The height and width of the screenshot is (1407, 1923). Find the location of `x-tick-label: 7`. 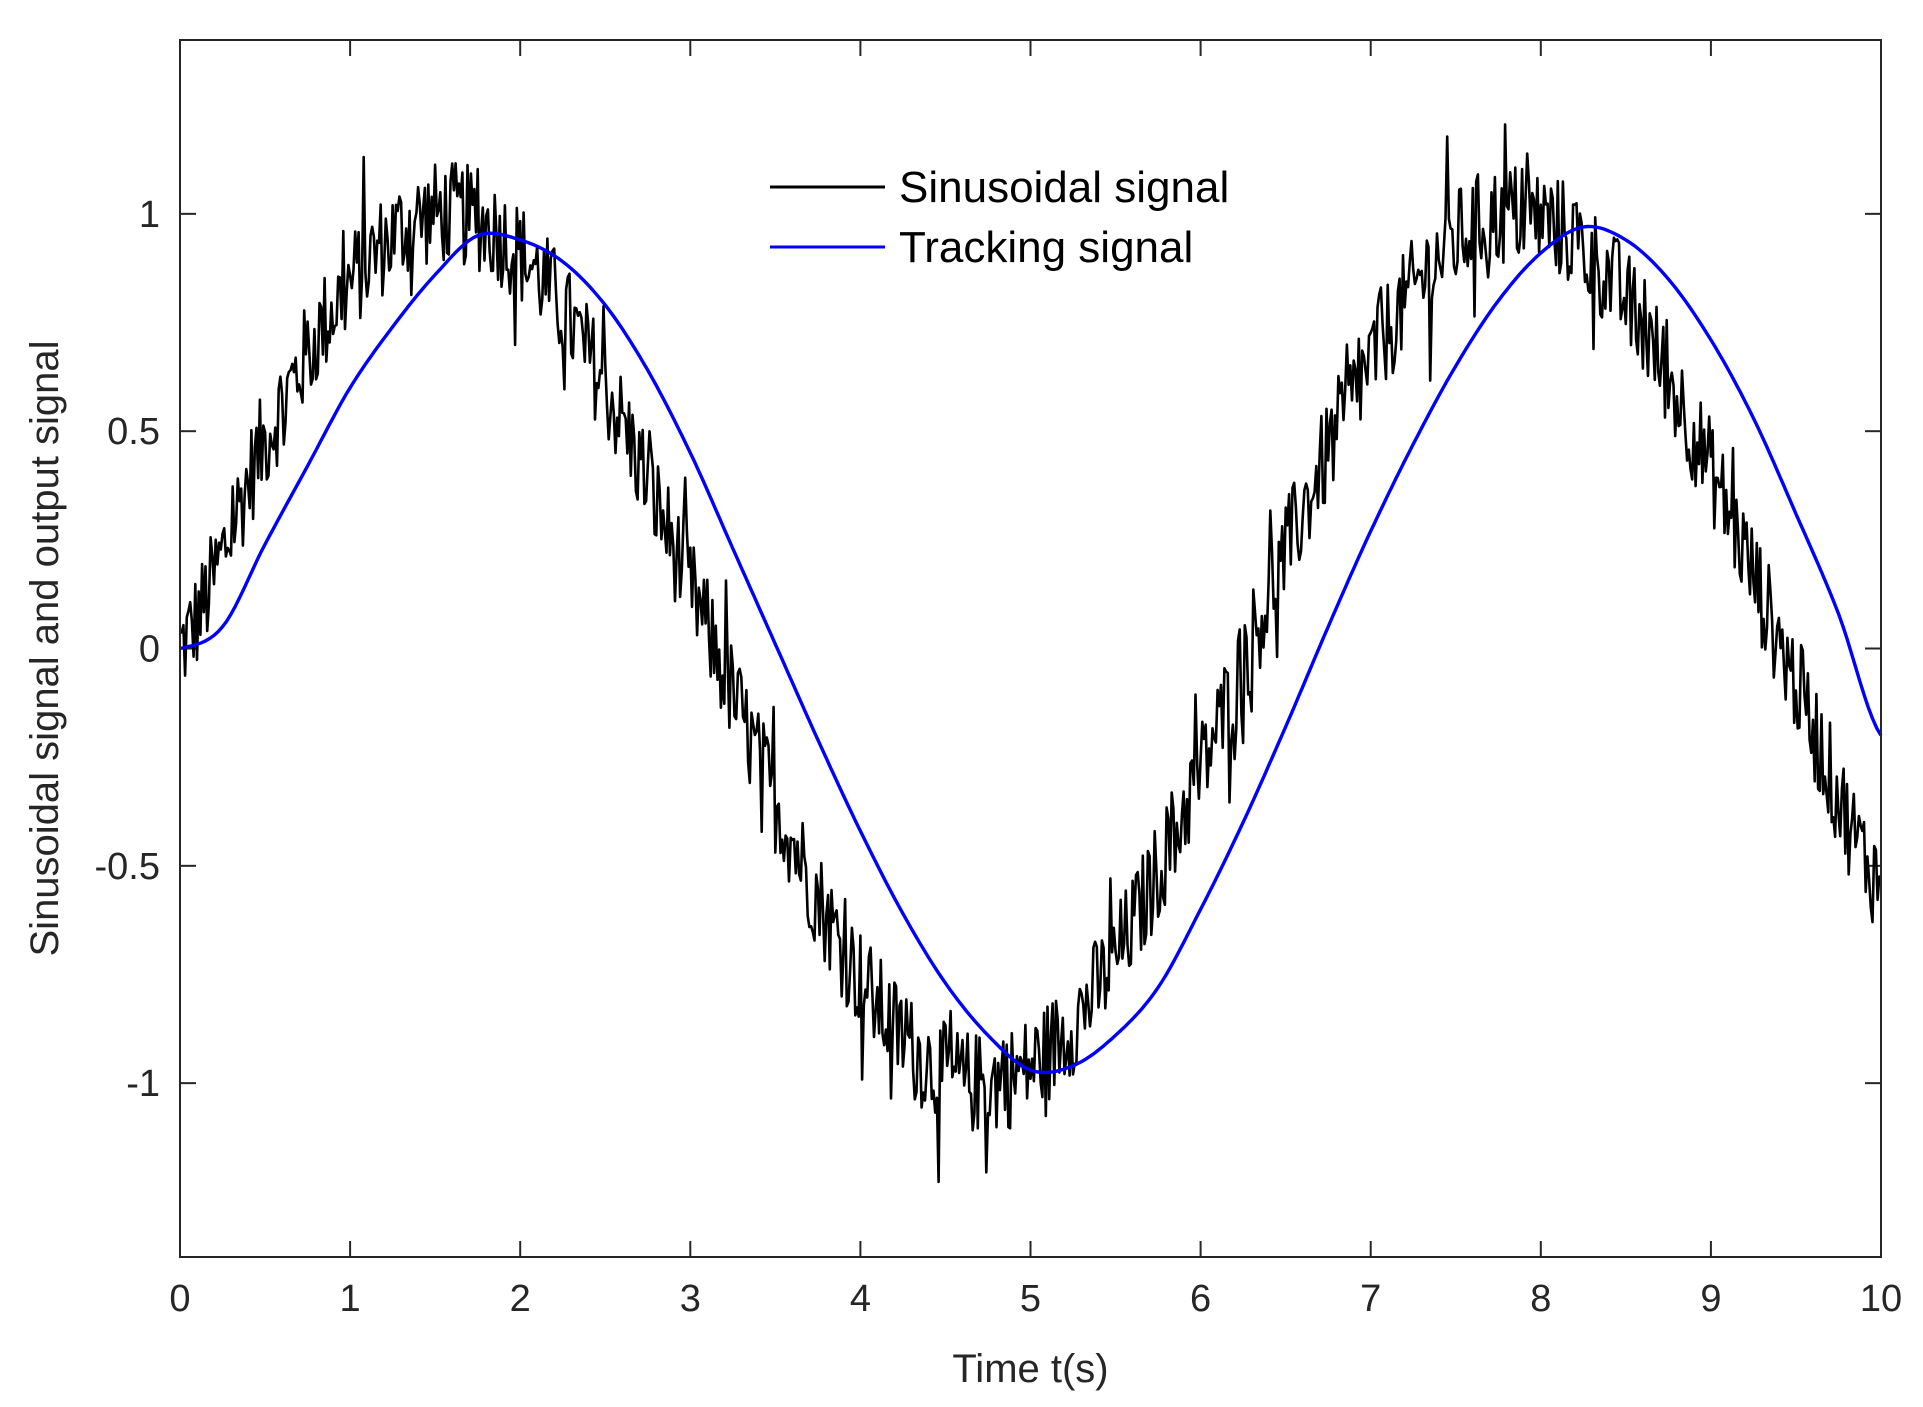

x-tick-label: 7 is located at coordinates (1370, 1299).